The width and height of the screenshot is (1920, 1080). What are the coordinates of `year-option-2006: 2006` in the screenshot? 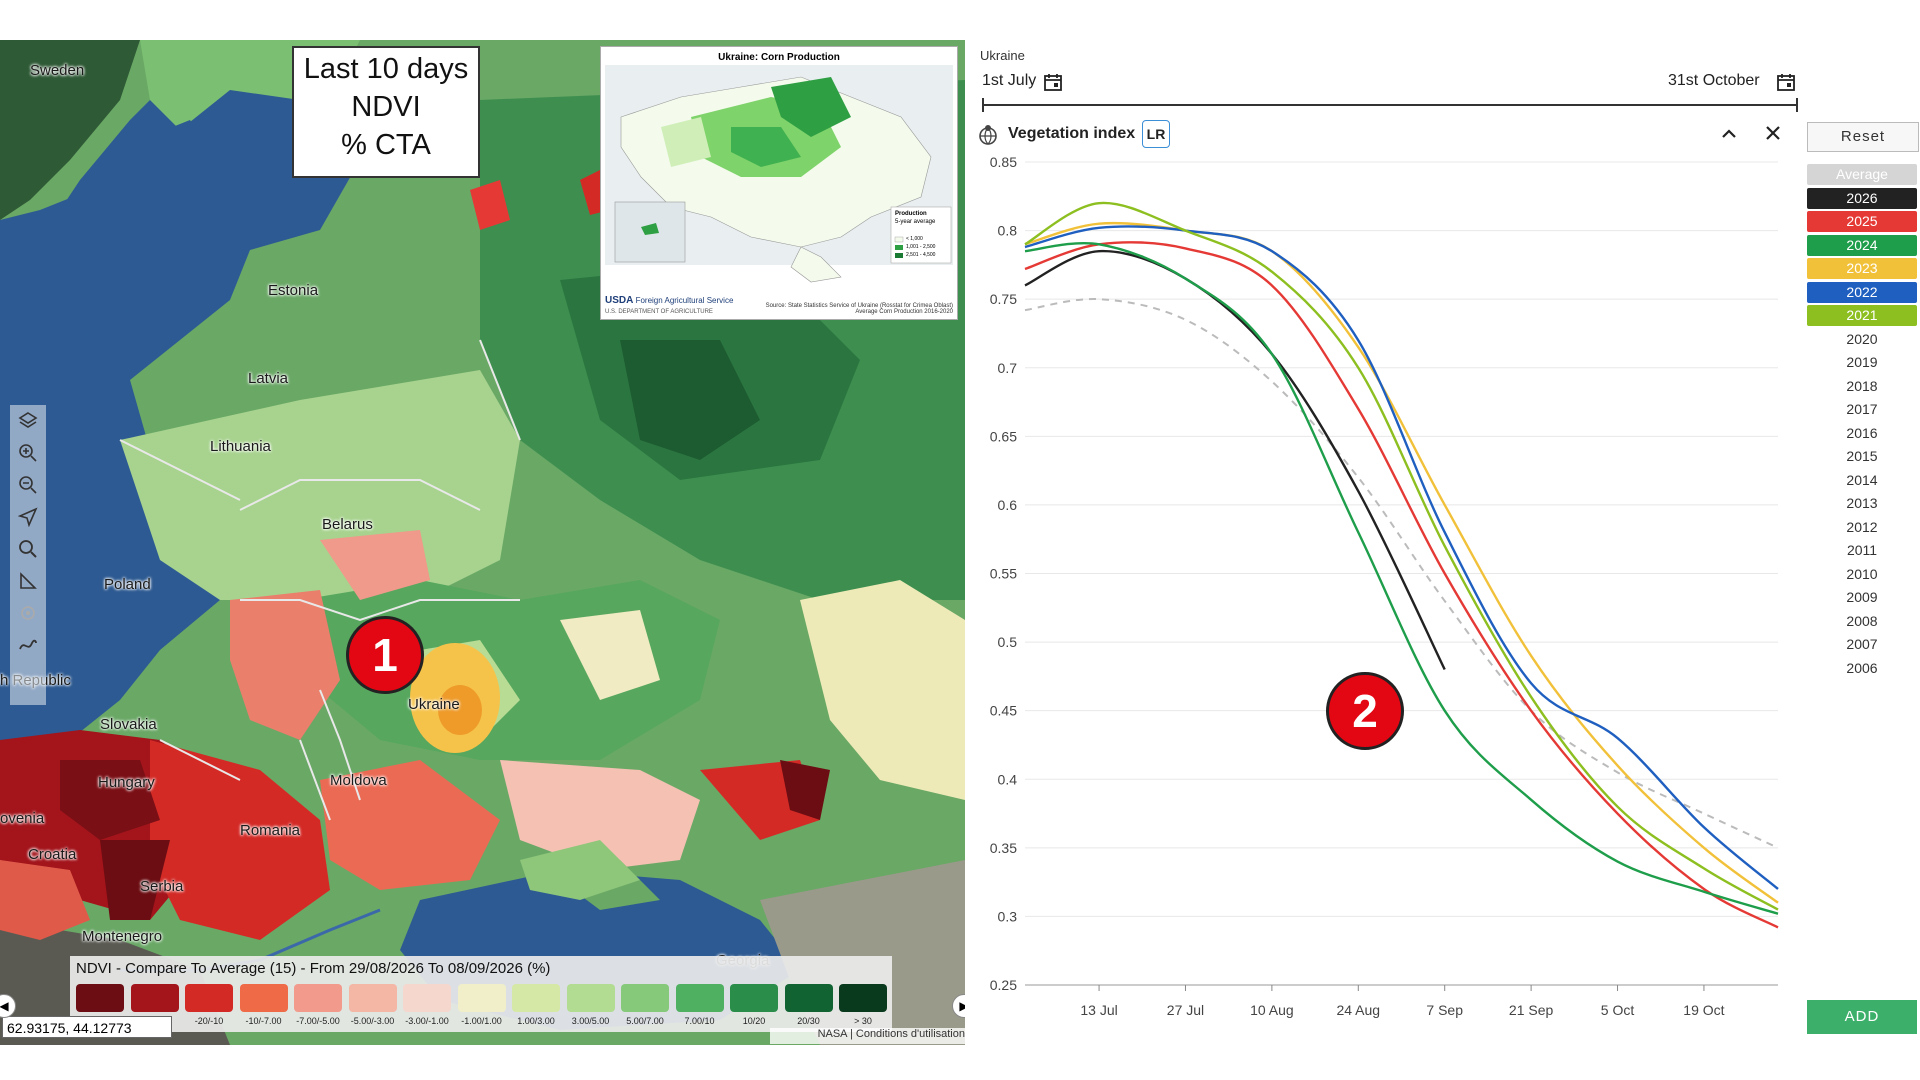 It's located at (1862, 667).